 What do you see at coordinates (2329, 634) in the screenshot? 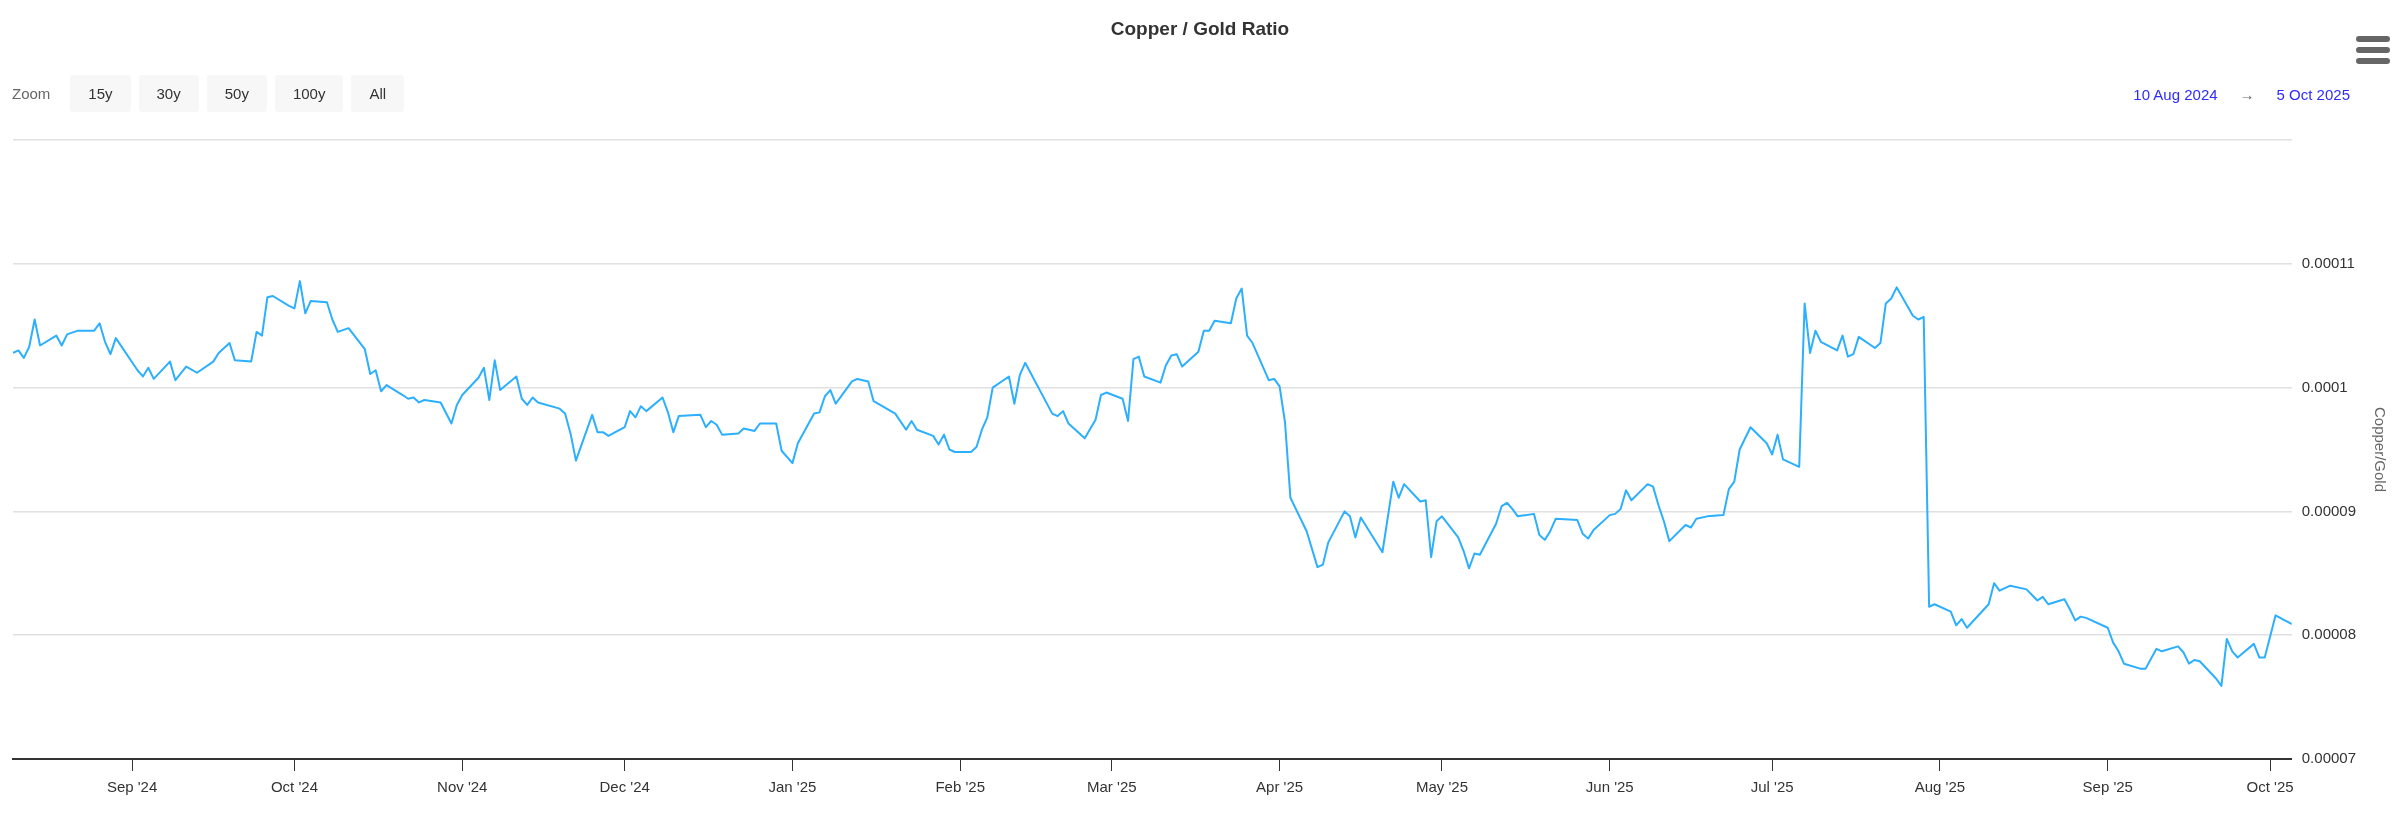
I see `y-tick-label: 0.00008` at bounding box center [2329, 634].